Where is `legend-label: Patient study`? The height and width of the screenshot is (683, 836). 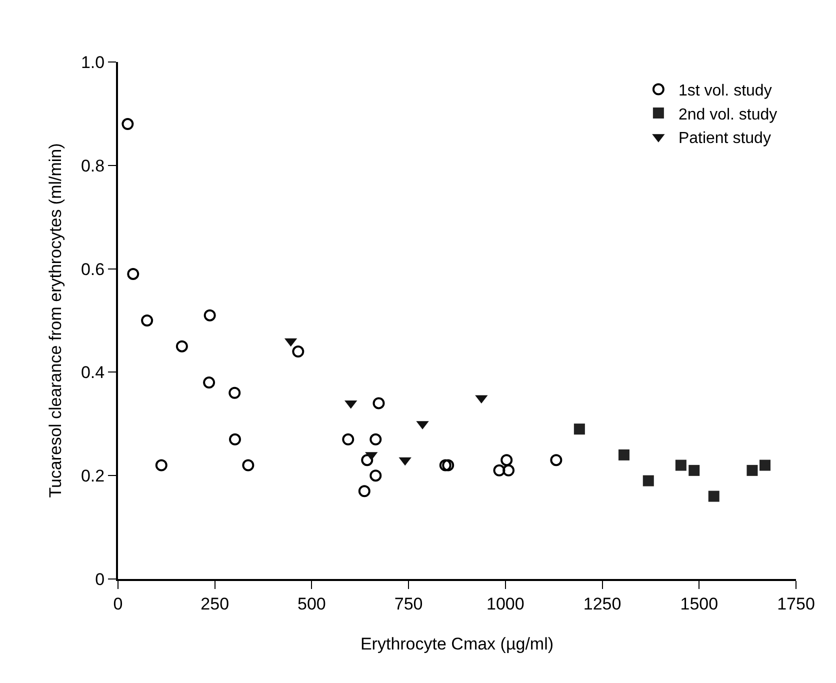 legend-label: Patient study is located at coordinates (724, 139).